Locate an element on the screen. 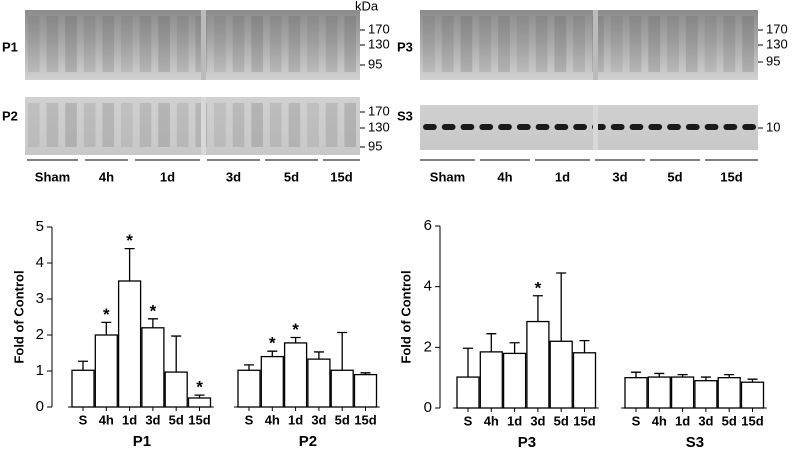 The height and width of the screenshot is (456, 792). blot-panel-label: S3 is located at coordinates (405, 115).